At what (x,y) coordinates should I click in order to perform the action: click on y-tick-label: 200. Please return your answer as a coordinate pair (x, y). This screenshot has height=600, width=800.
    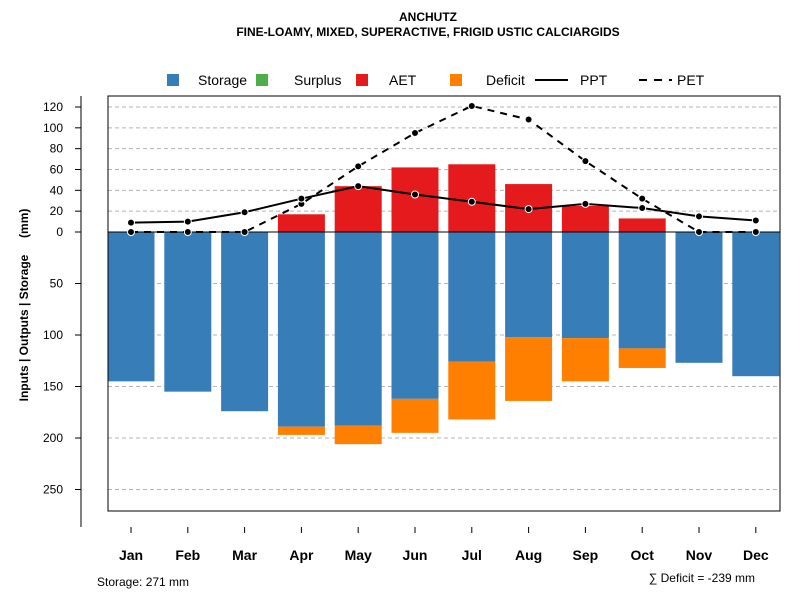
    Looking at the image, I should click on (53, 438).